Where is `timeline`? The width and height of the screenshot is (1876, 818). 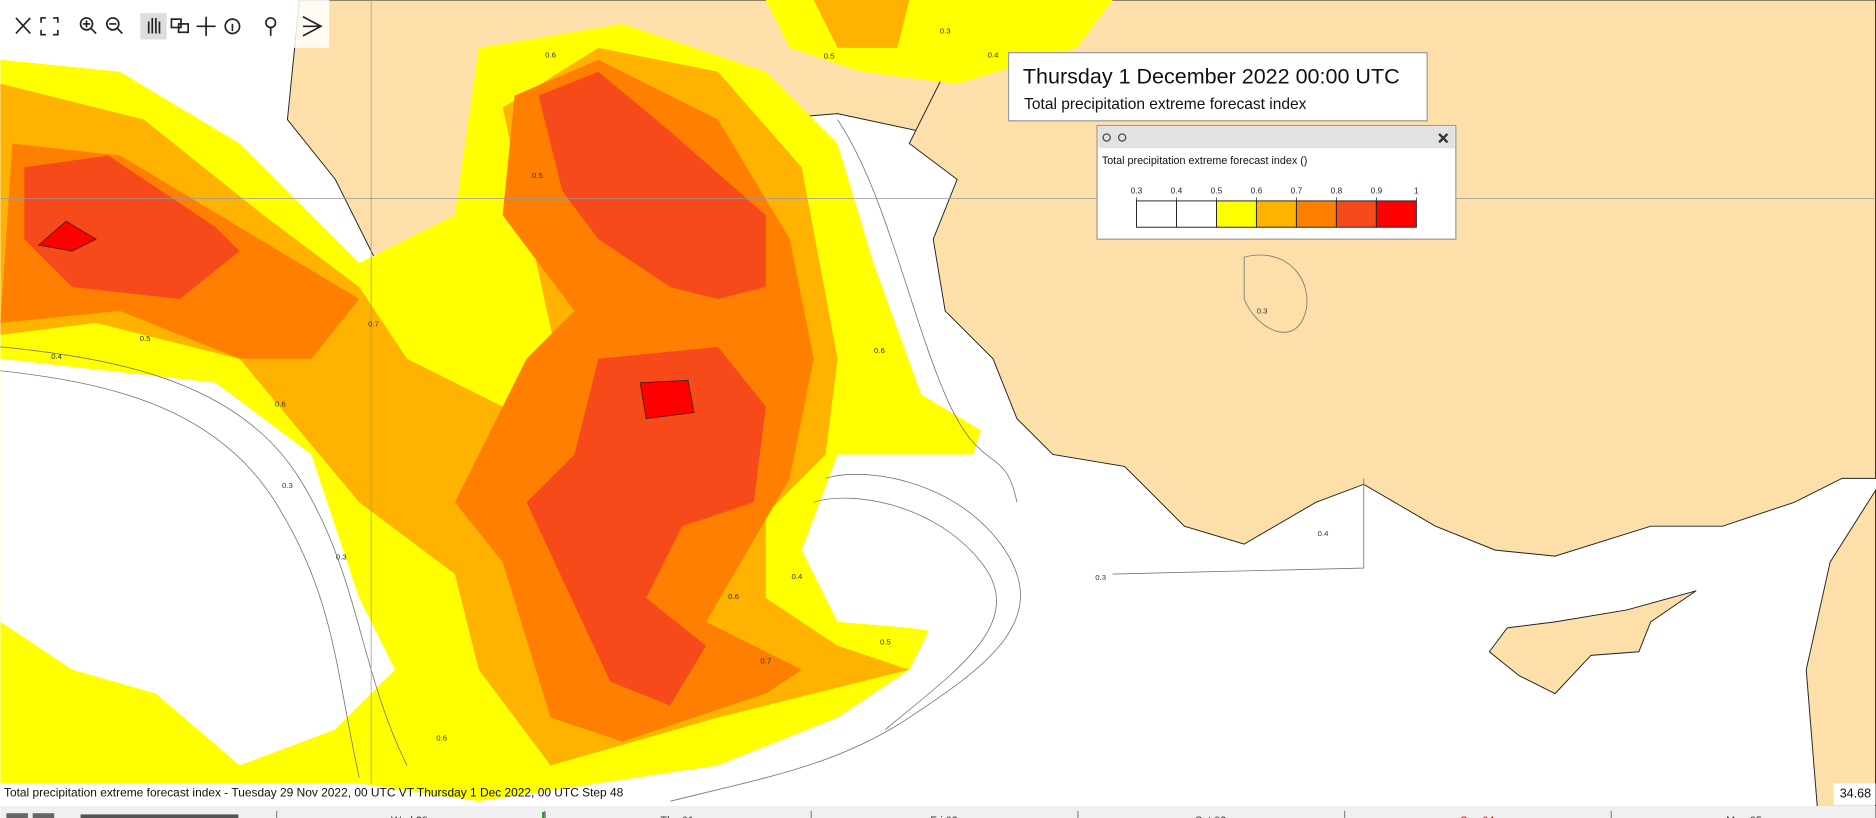
timeline is located at coordinates (938, 812).